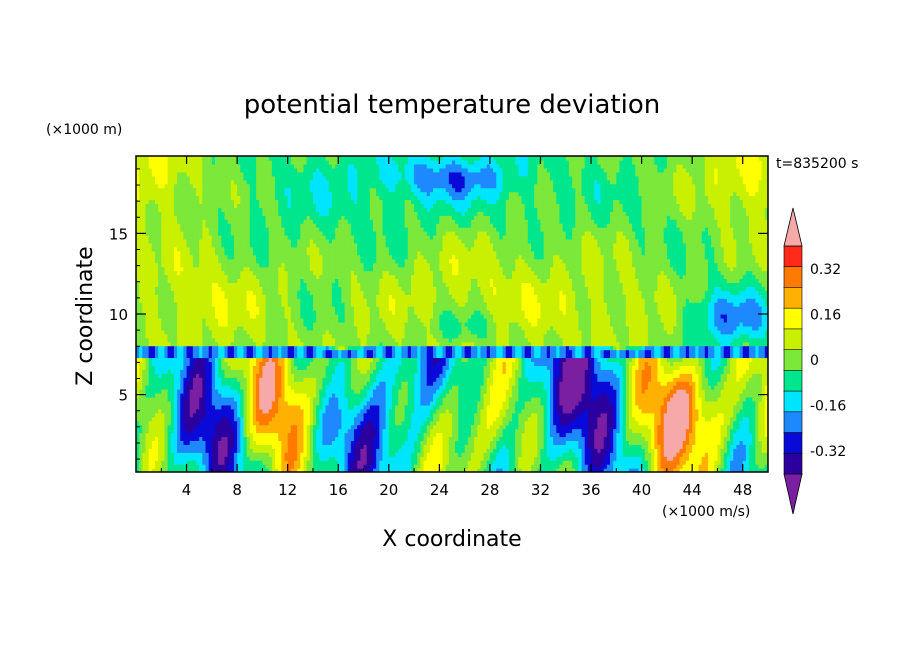 The height and width of the screenshot is (654, 904). Describe the element at coordinates (817, 164) in the screenshot. I see `time-label: t=835200 s` at that location.